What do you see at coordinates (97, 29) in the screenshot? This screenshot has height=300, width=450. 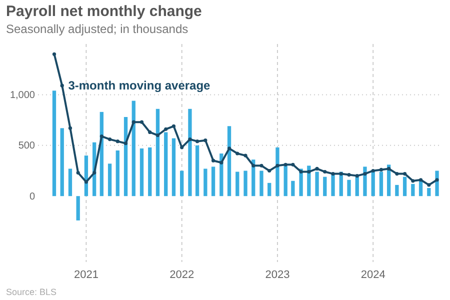 I see `chart-subtitle: Seasonally adjusted; in thousands` at bounding box center [97, 29].